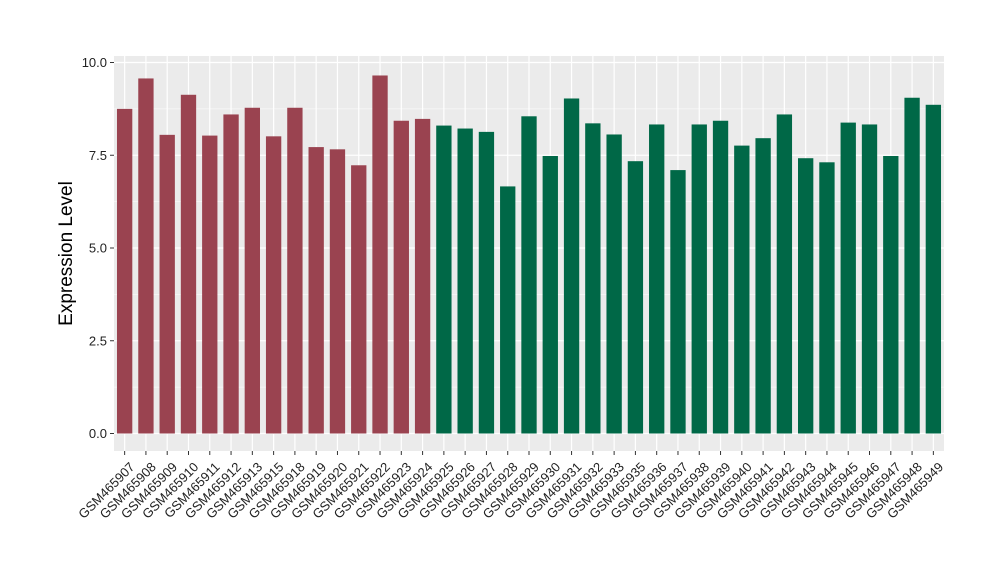 Image resolution: width=1000 pixels, height=580 pixels. Describe the element at coordinates (98, 155) in the screenshot. I see `y-tick-label: 7.5` at that location.